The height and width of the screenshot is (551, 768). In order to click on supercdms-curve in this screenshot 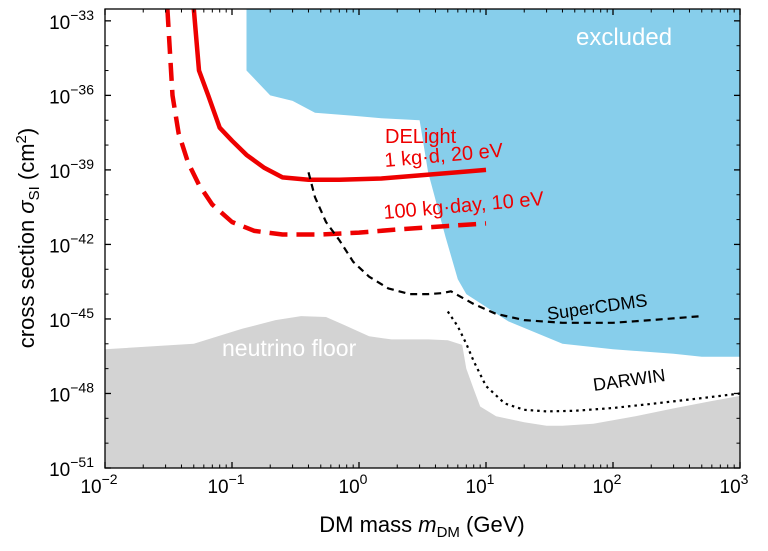, I will do `click(504, 248)`.